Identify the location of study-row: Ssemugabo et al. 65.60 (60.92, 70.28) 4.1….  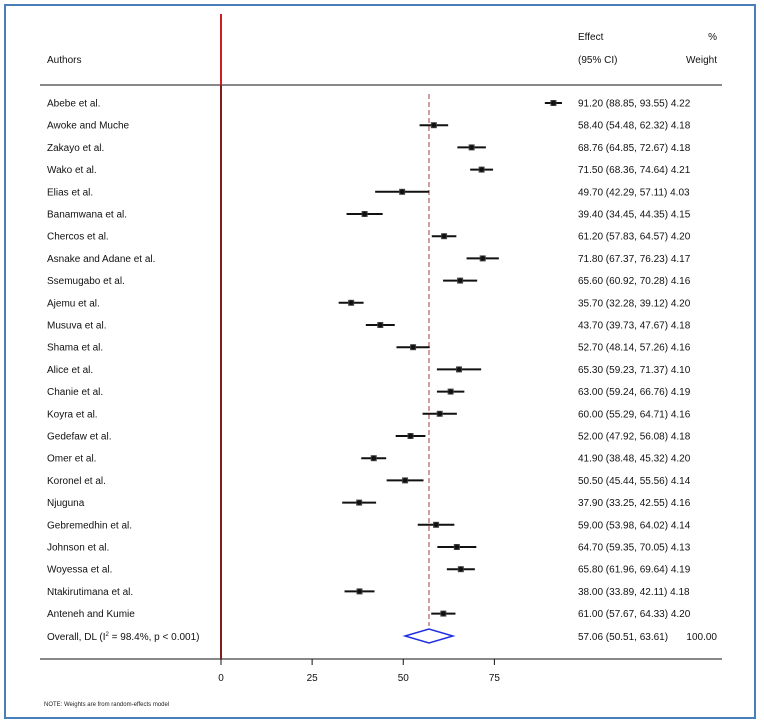
(369, 281).